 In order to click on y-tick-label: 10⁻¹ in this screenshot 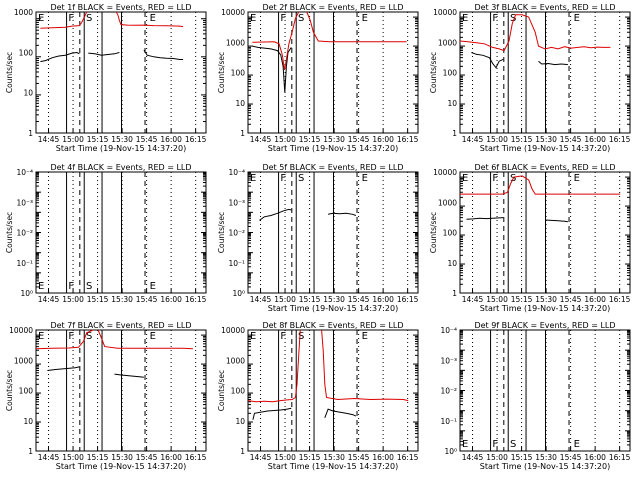, I will do `click(448, 421)`.